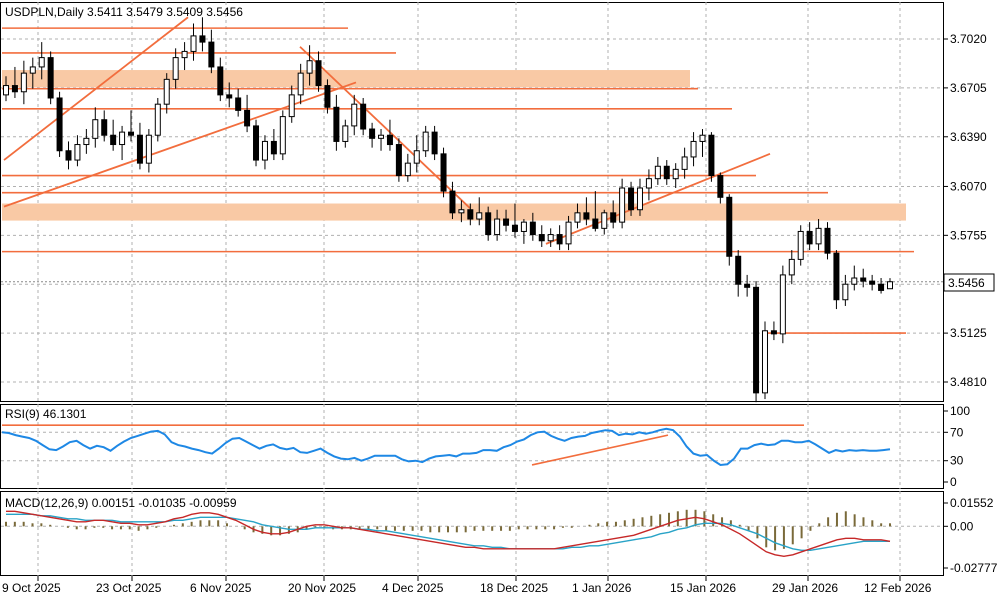 The height and width of the screenshot is (600, 1000). I want to click on macd-signal-line, so click(448, 532).